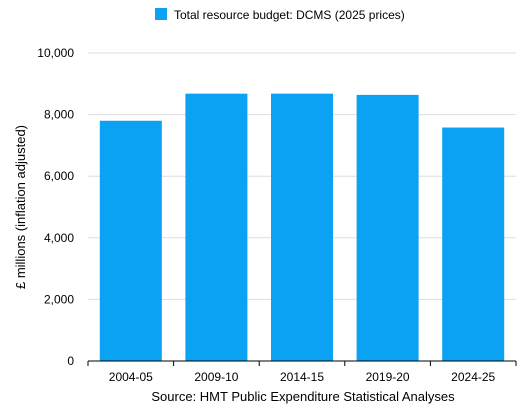  Describe the element at coordinates (161, 14) in the screenshot. I see `legend-swatch` at that location.